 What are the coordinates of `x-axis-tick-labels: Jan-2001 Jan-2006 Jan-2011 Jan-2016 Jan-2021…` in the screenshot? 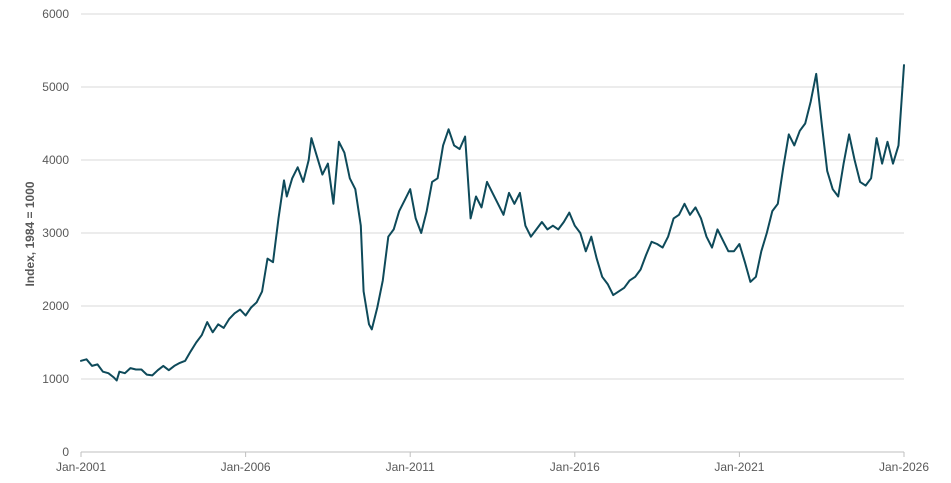 It's located at (492, 467).